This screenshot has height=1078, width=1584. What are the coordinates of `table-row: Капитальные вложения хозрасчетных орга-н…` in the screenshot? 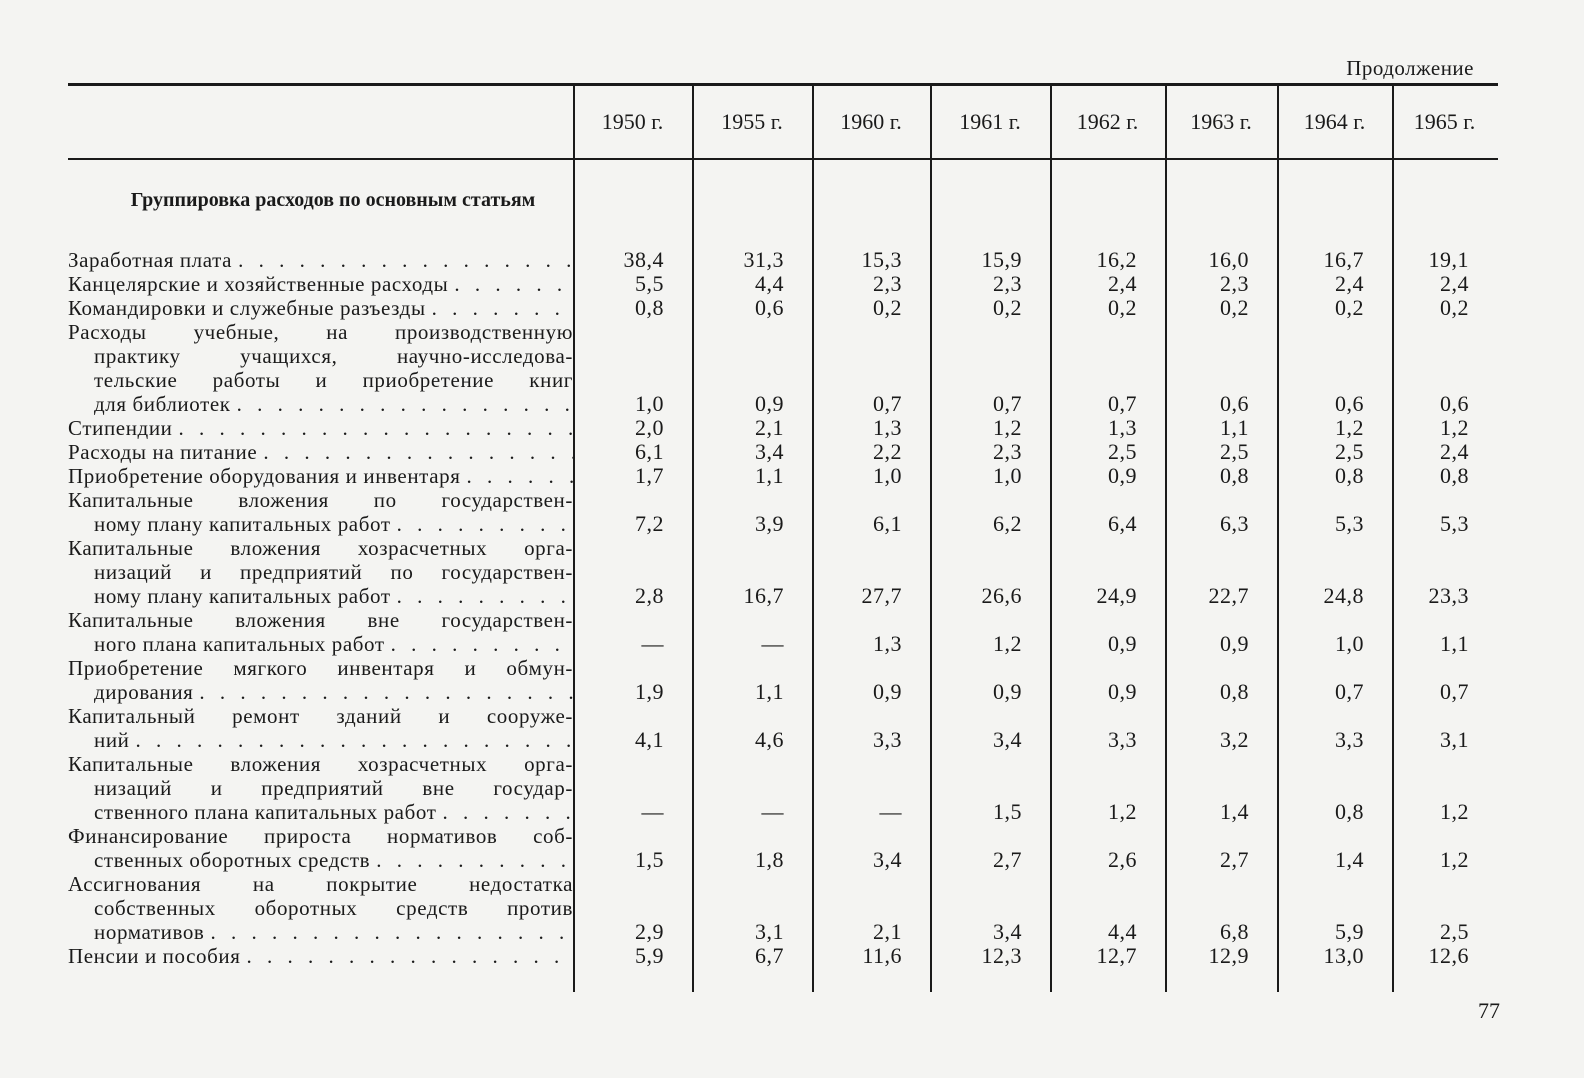 It's located at (783, 572).